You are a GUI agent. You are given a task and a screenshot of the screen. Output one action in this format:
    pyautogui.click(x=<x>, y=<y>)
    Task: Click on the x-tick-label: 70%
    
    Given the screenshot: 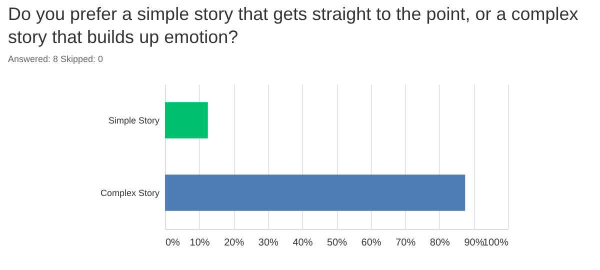 What is the action you would take?
    pyautogui.click(x=406, y=243)
    